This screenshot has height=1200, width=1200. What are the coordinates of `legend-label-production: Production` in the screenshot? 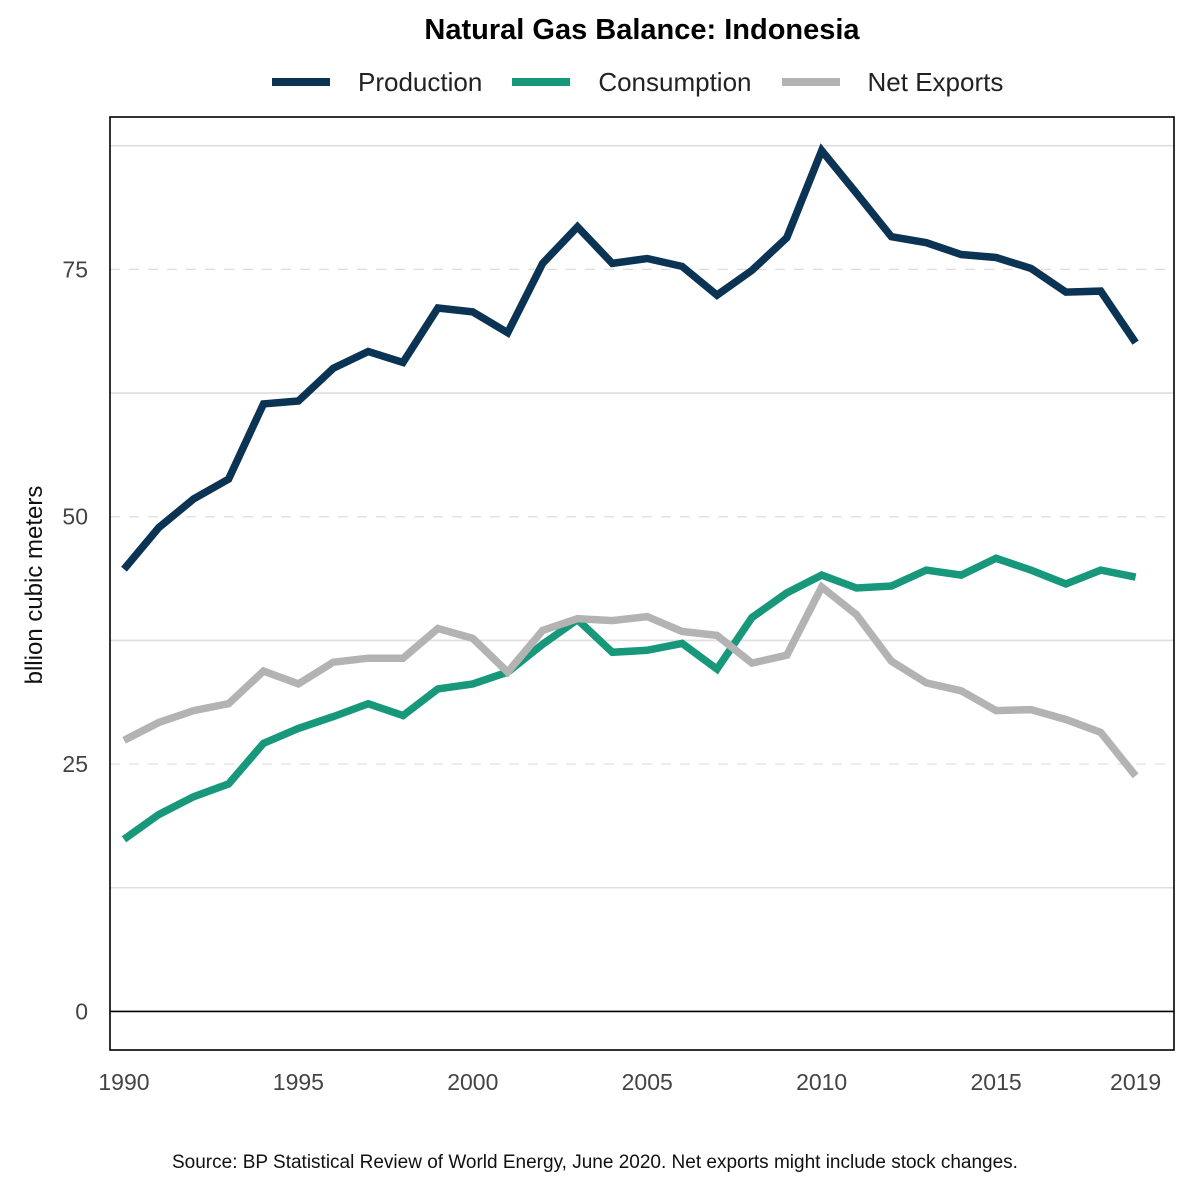 It's located at (420, 81).